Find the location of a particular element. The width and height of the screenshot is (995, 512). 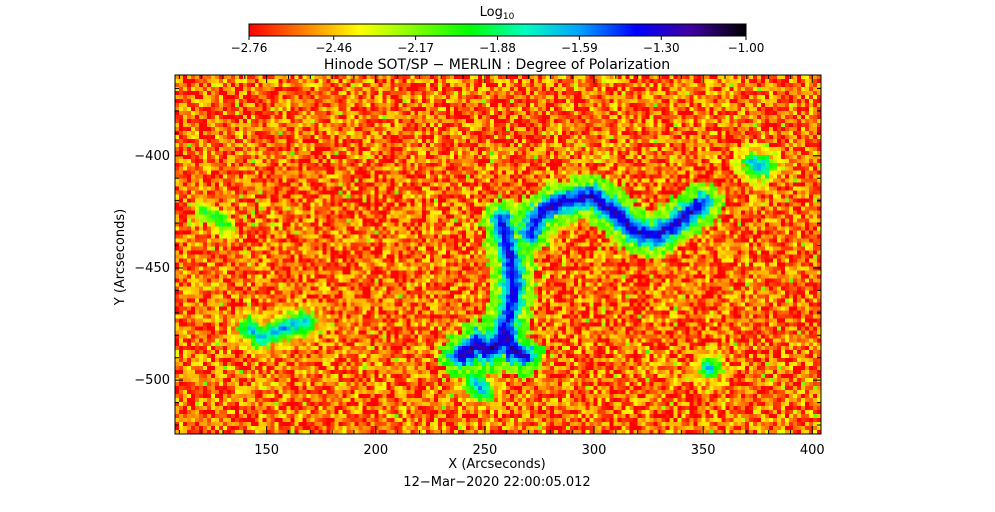

colorbar-tick-label: −1.30 is located at coordinates (661, 48).